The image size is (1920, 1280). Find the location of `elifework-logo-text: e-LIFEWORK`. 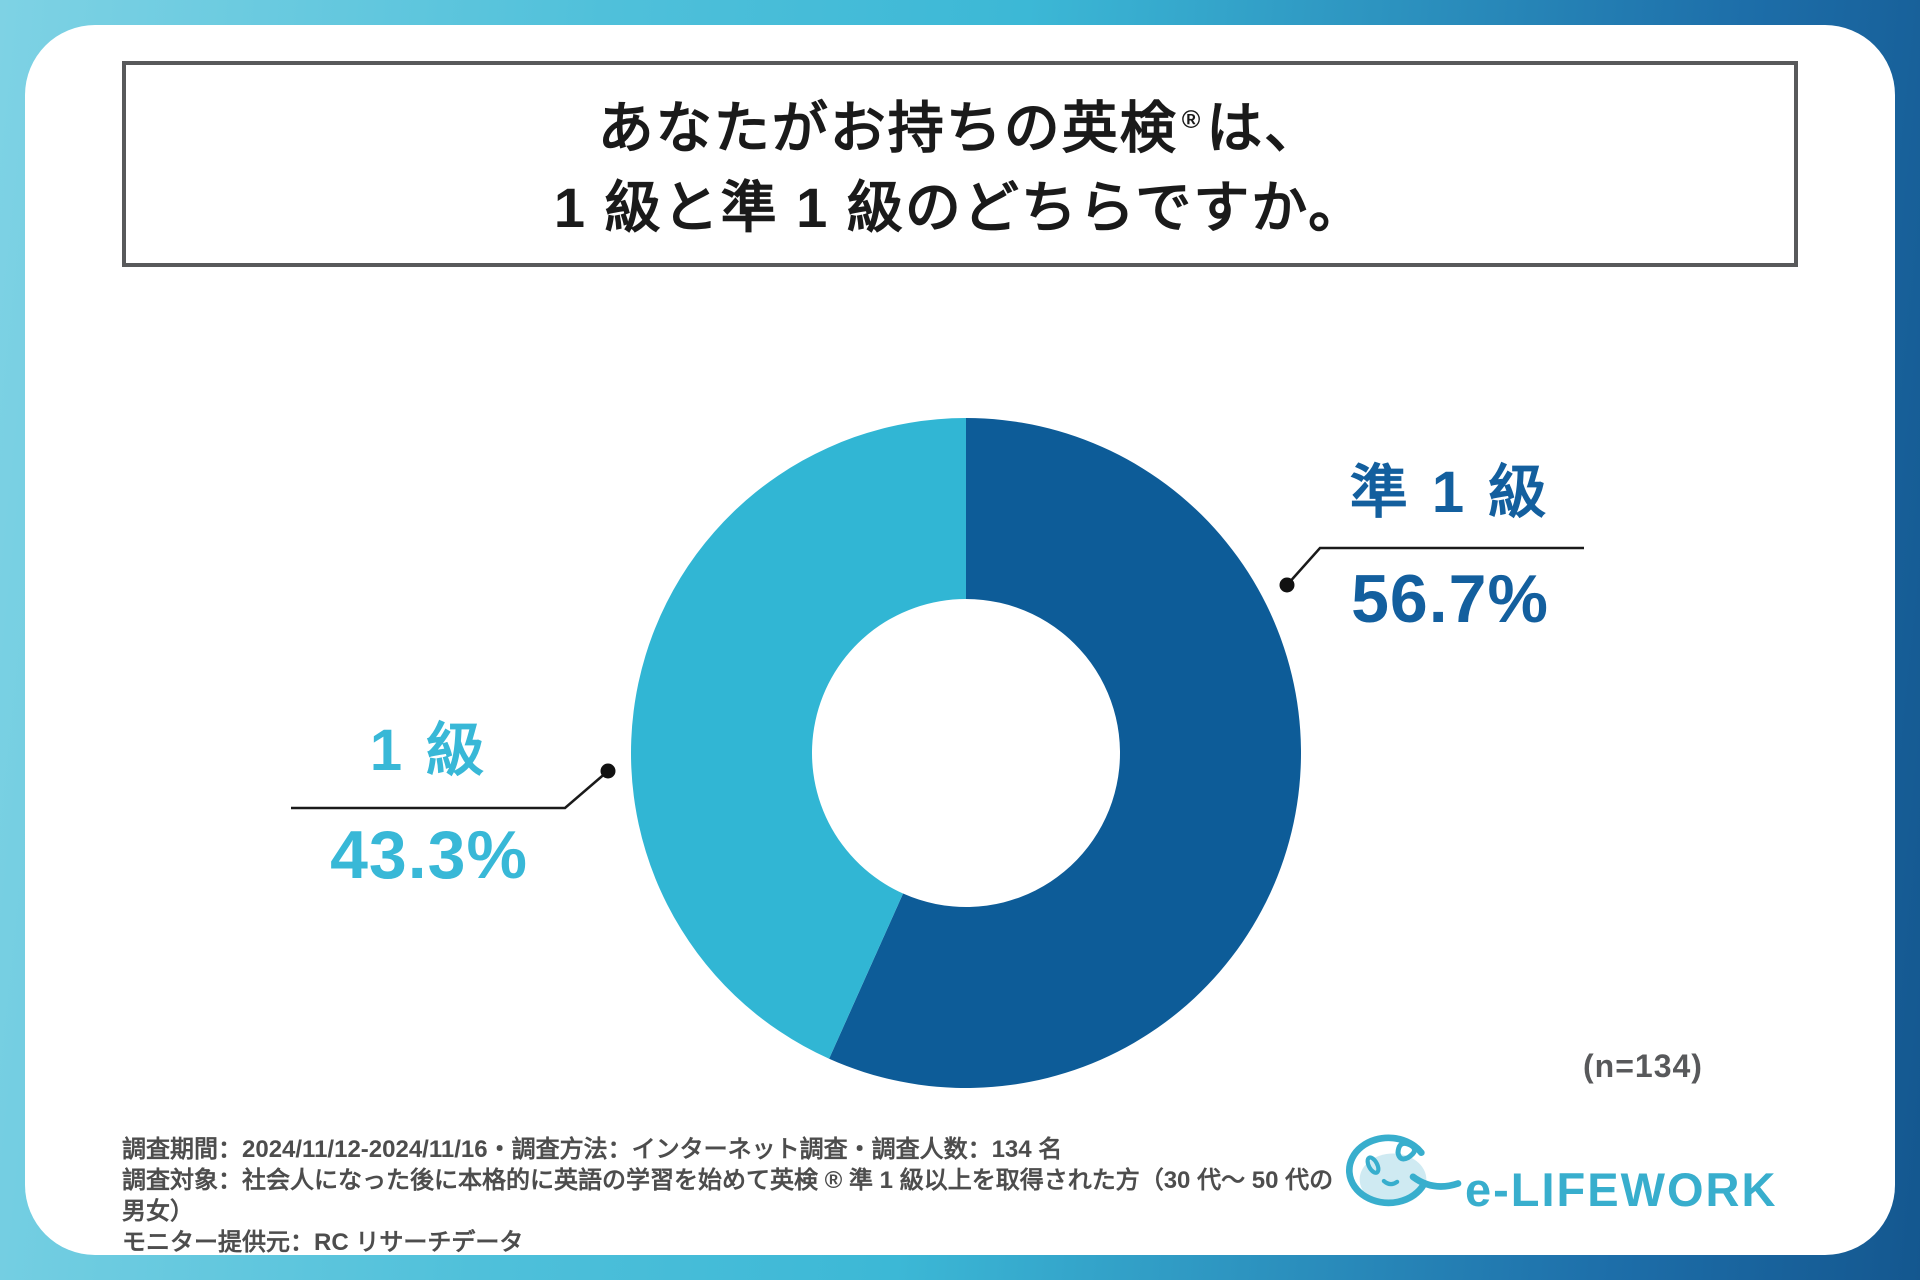

elifework-logo-text: e-LIFEWORK is located at coordinates (1621, 1189).